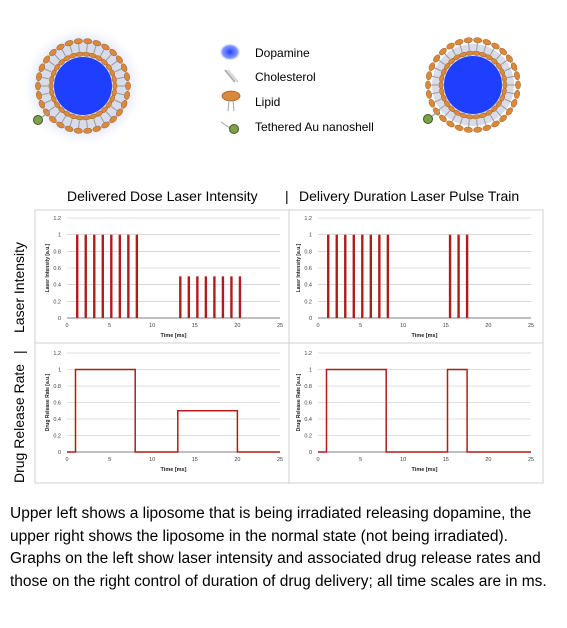 The image size is (567, 628). I want to click on x-tick-label: 0, so click(66, 460).